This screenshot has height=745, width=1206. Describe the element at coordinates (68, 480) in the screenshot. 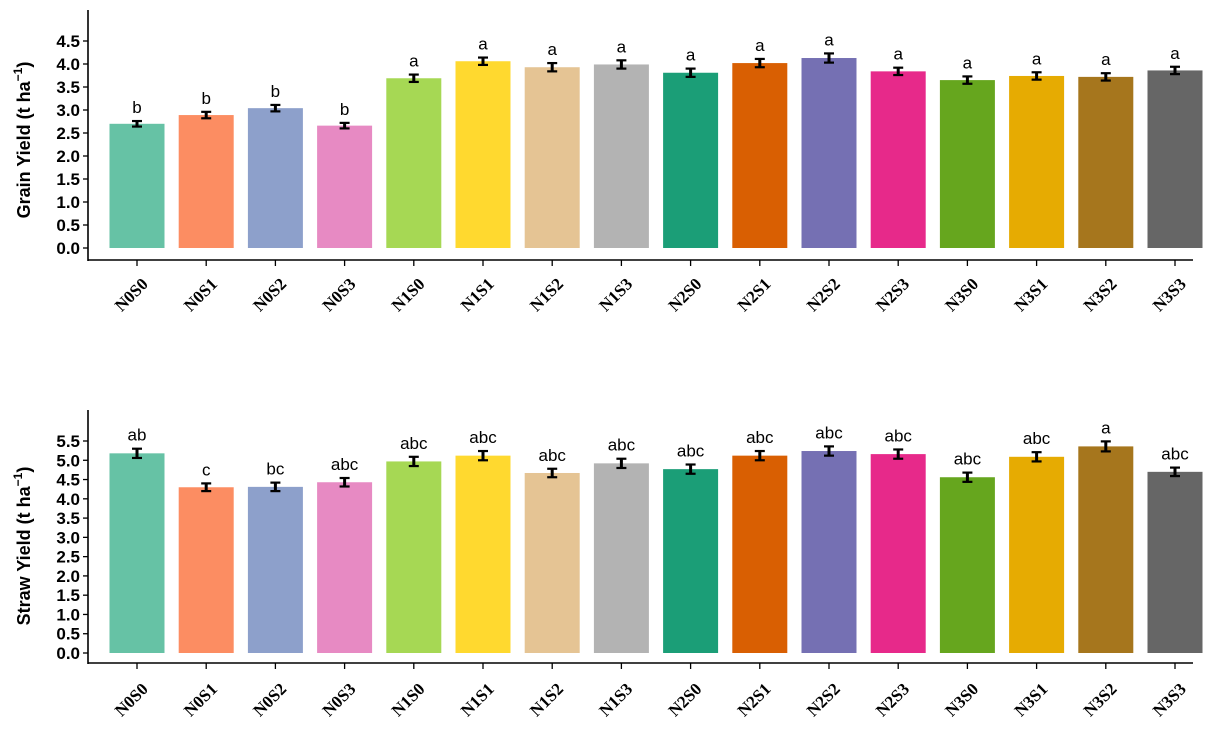

I see `y-tick-label: 4.5` at that location.